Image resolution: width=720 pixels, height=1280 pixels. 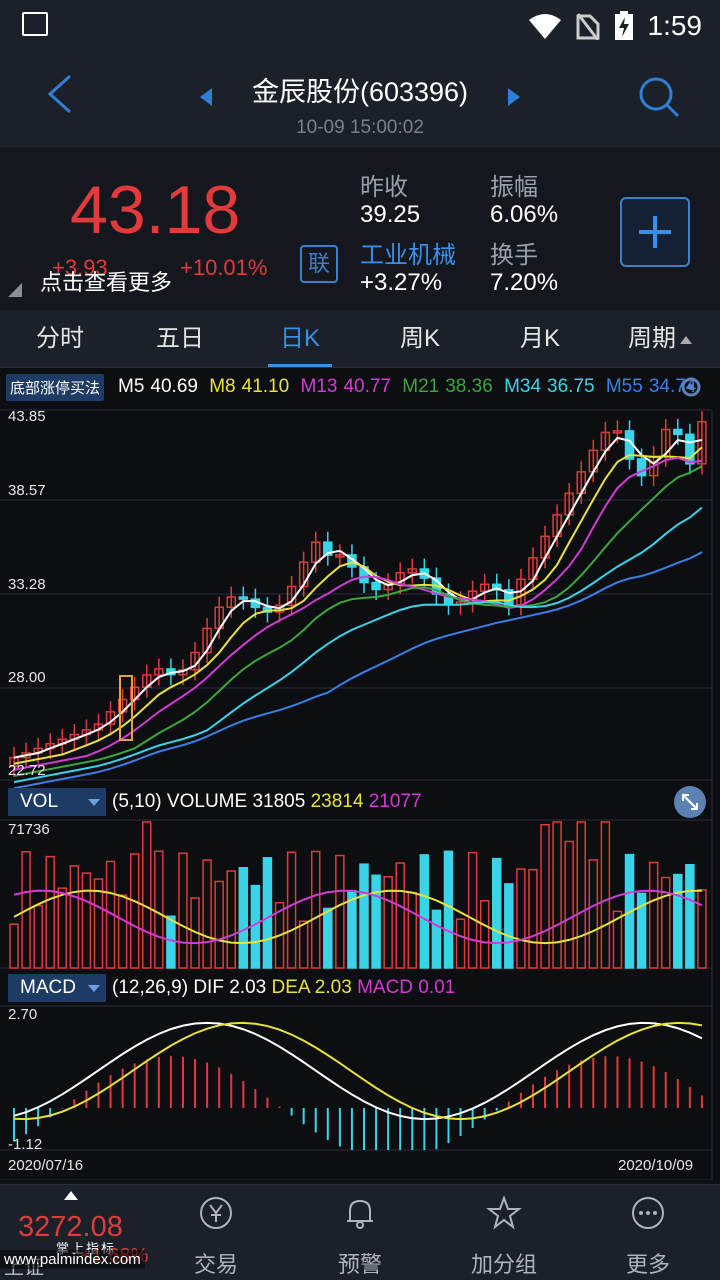 I want to click on tab-intraday: 分时, so click(x=60, y=338).